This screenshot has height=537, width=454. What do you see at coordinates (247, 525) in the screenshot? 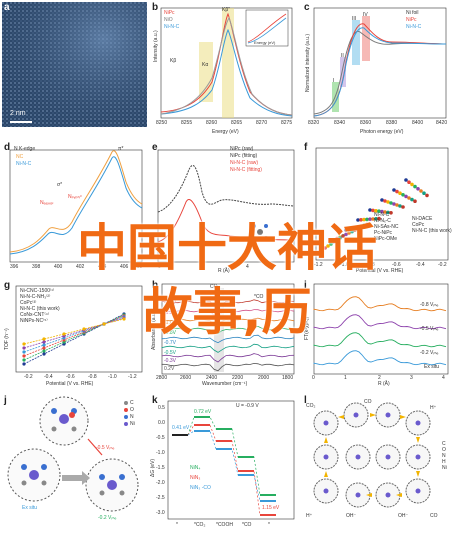
I see `x-tick: *CO` at bounding box center [247, 525].